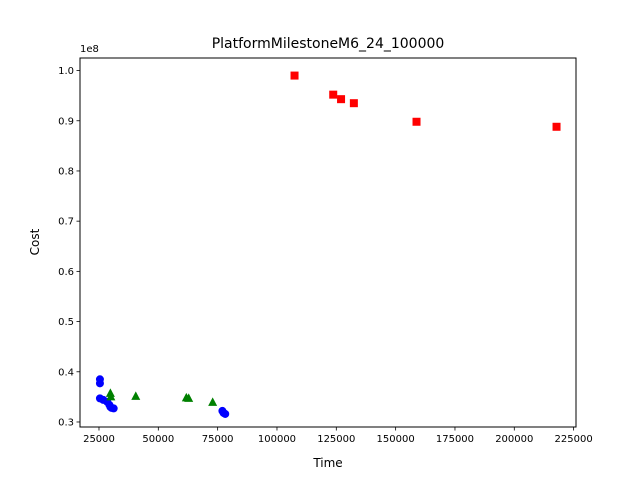 This screenshot has width=640, height=480. What do you see at coordinates (158, 439) in the screenshot?
I see `x-tick-label: 50000` at bounding box center [158, 439].